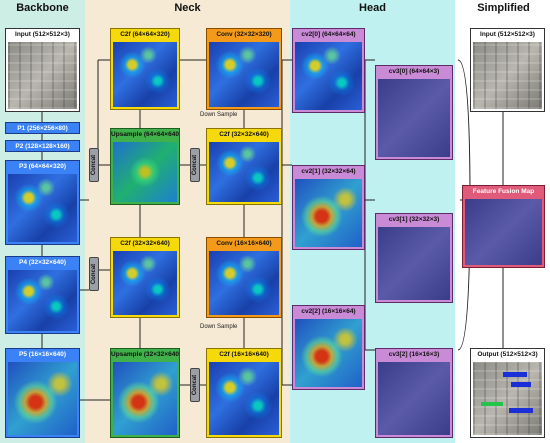 The height and width of the screenshot is (443, 550). Describe the element at coordinates (145, 134) in the screenshot. I see `neck-upsample-1-label: Upsample (64×64×640)` at that location.